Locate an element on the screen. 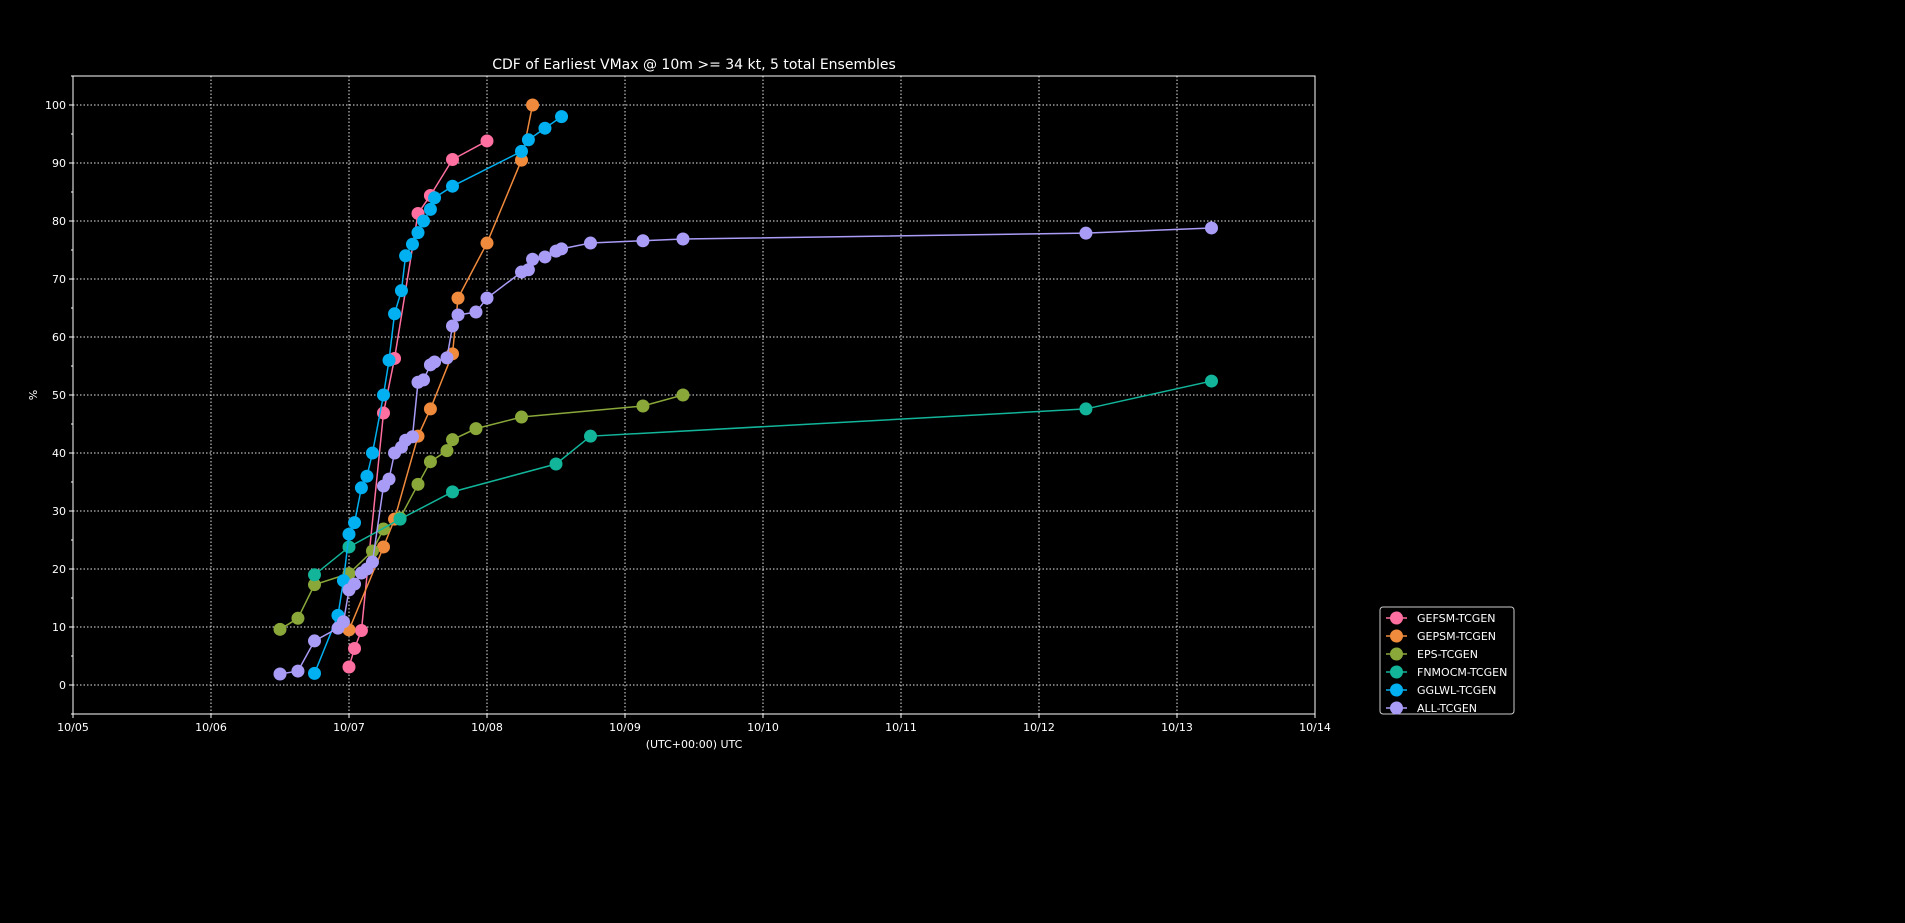  series-gglwl-tcgen is located at coordinates (438, 395).